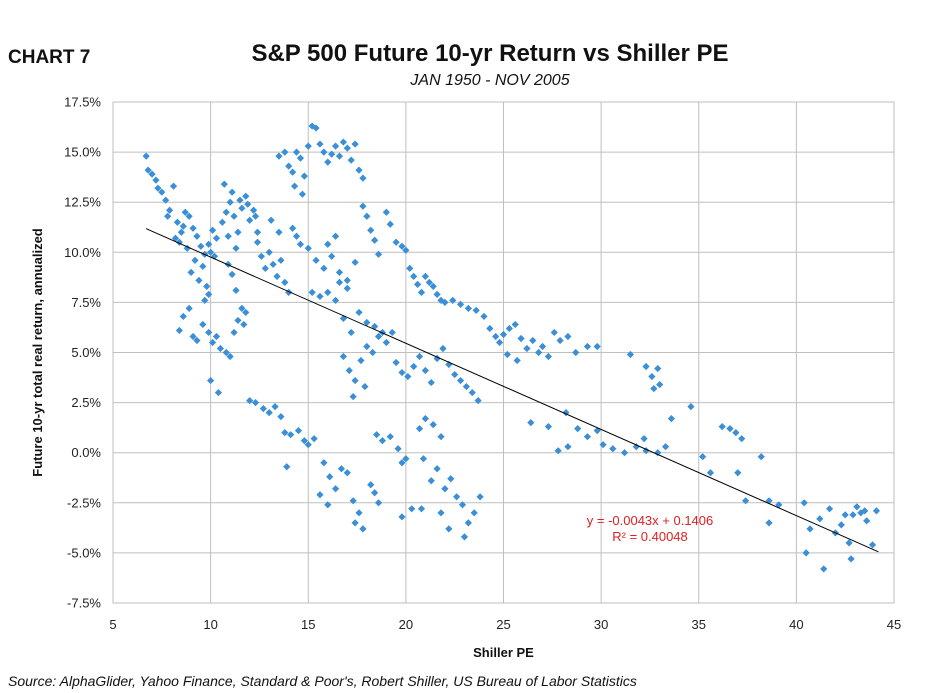 The height and width of the screenshot is (693, 940). What do you see at coordinates (82, 152) in the screenshot?
I see `y-tick-label: 15.0%` at bounding box center [82, 152].